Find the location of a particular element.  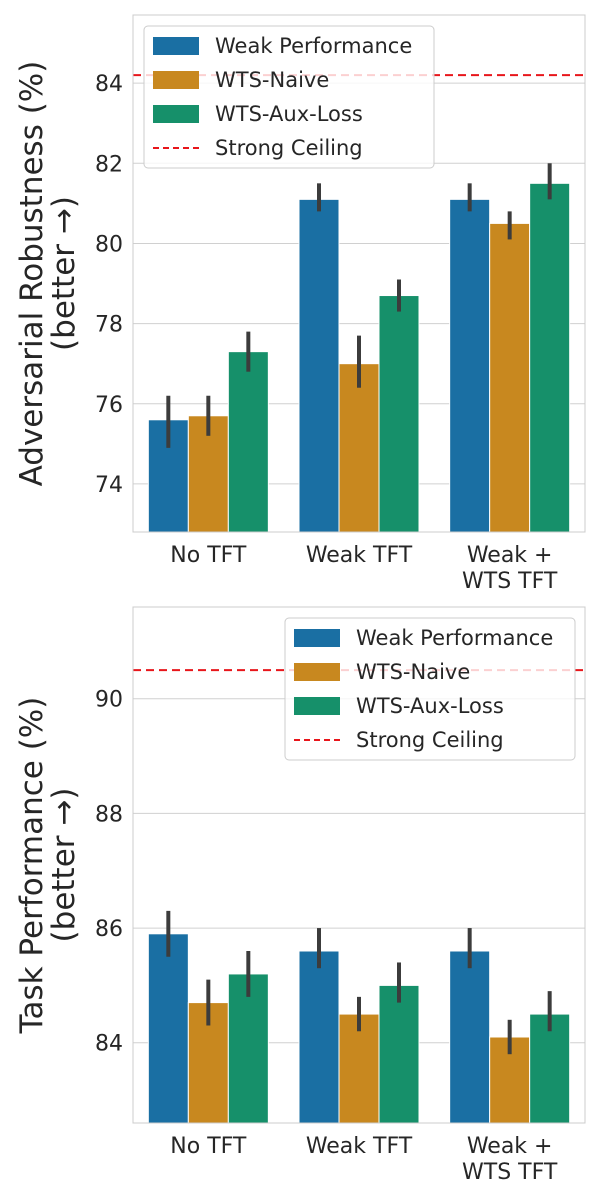

y-axis-title: Task Performance (%) is located at coordinates (32, 866).